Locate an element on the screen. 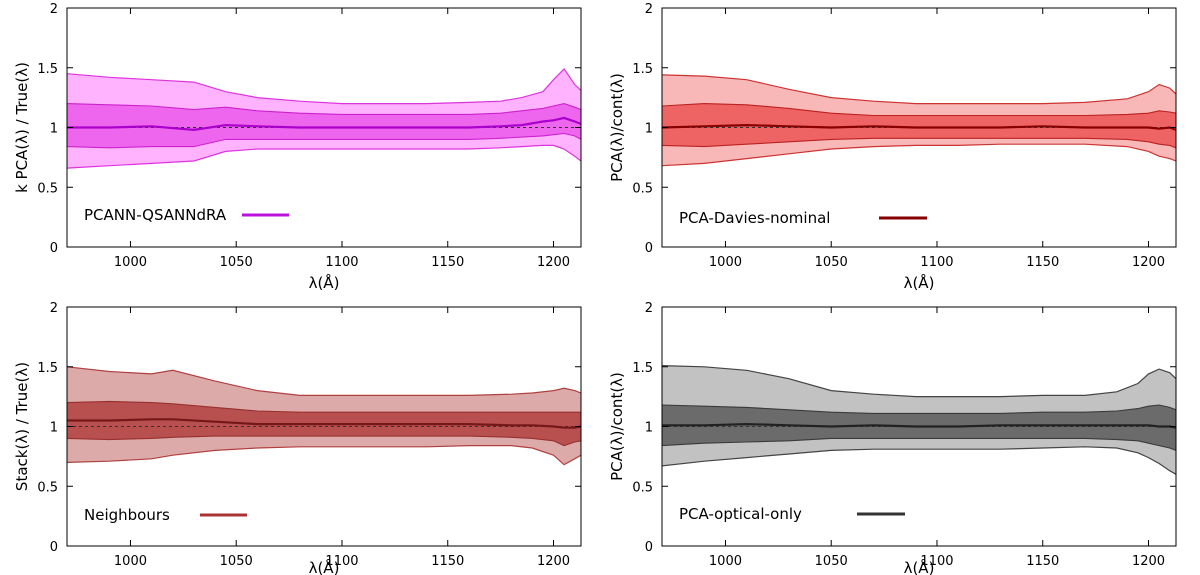 This screenshot has height=575, width=1200. y-axis-label: Stack(λ) / True(λ) is located at coordinates (22, 426).